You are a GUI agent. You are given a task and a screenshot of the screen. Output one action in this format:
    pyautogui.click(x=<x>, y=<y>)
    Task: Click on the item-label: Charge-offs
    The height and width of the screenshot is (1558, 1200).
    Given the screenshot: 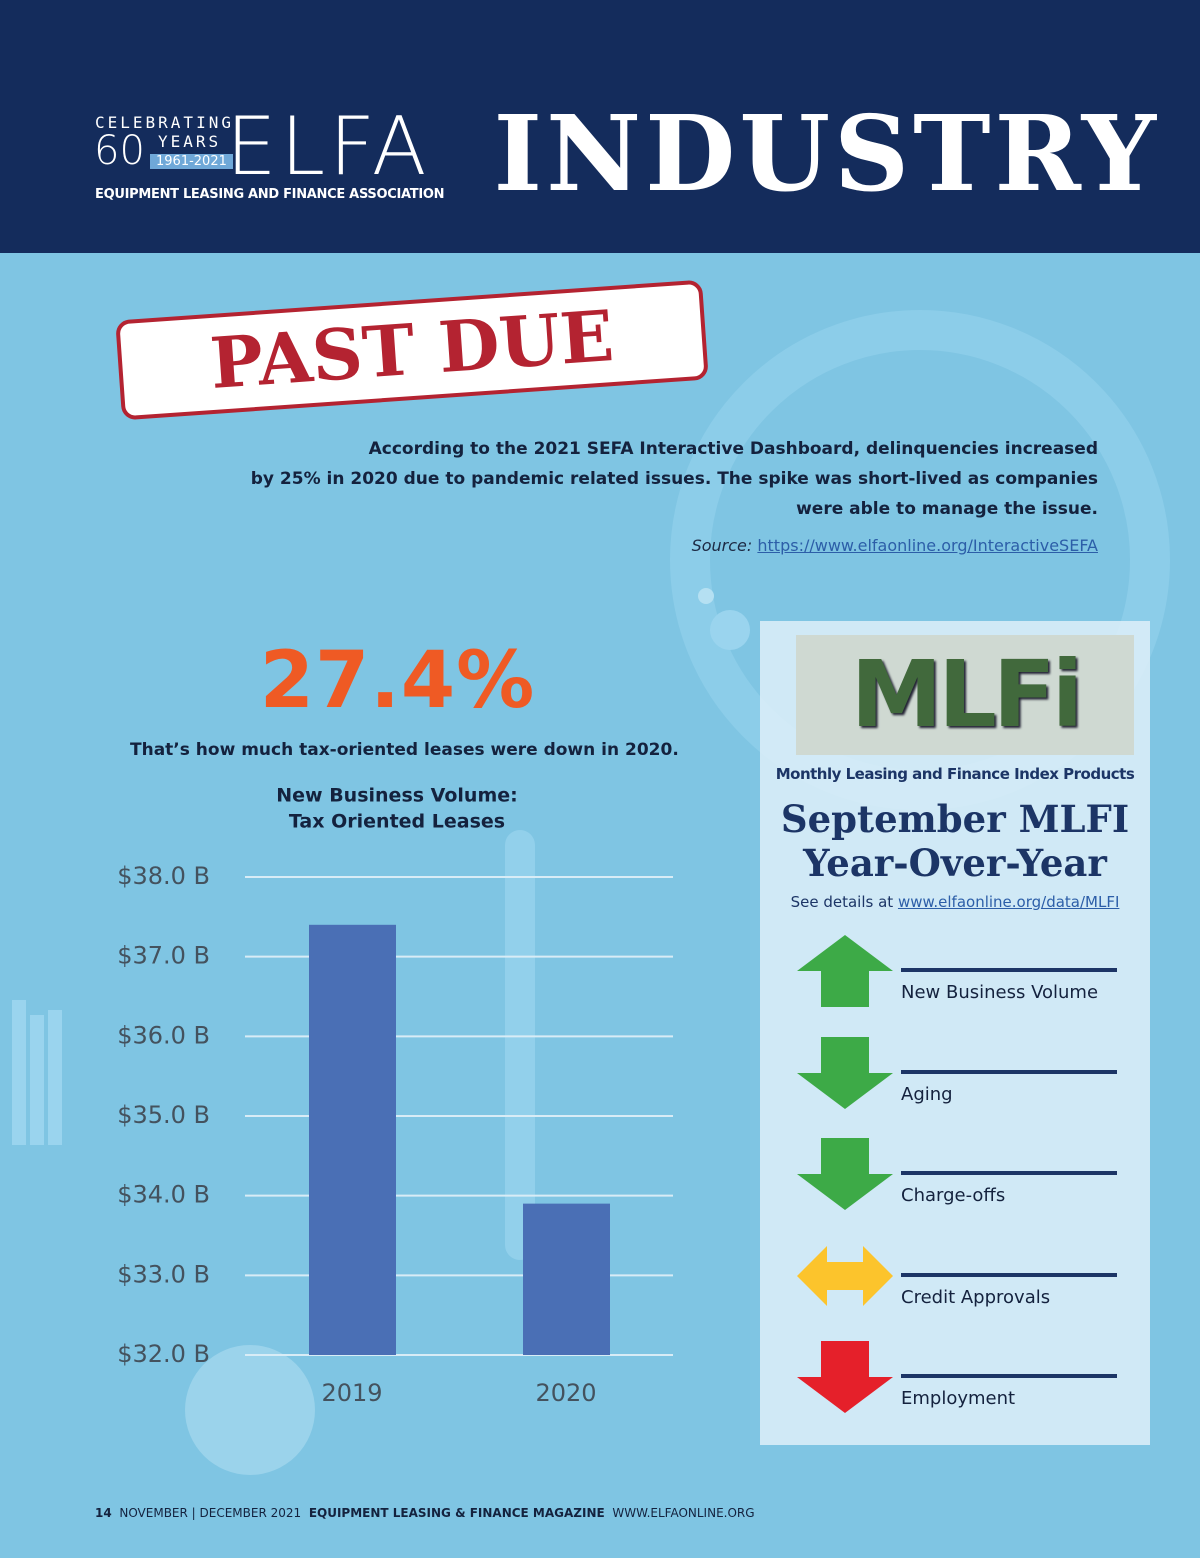 What is the action you would take?
    pyautogui.click(x=953, y=1195)
    